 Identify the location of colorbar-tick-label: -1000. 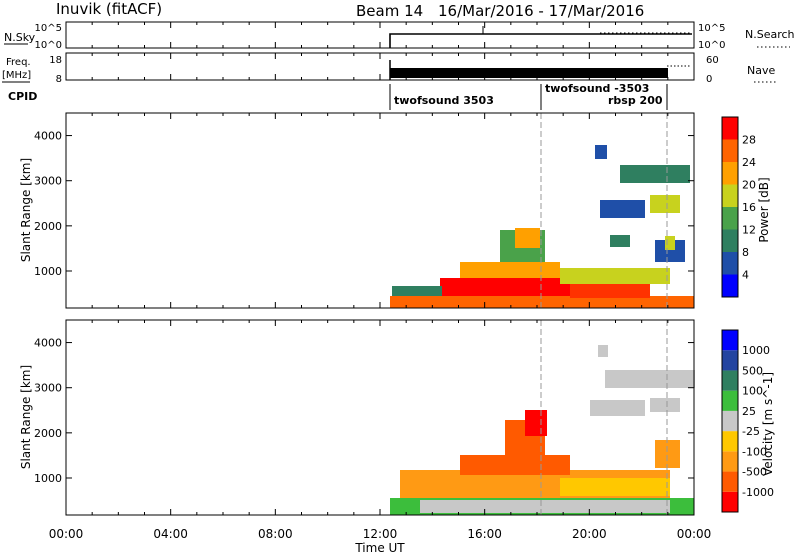
(758, 492).